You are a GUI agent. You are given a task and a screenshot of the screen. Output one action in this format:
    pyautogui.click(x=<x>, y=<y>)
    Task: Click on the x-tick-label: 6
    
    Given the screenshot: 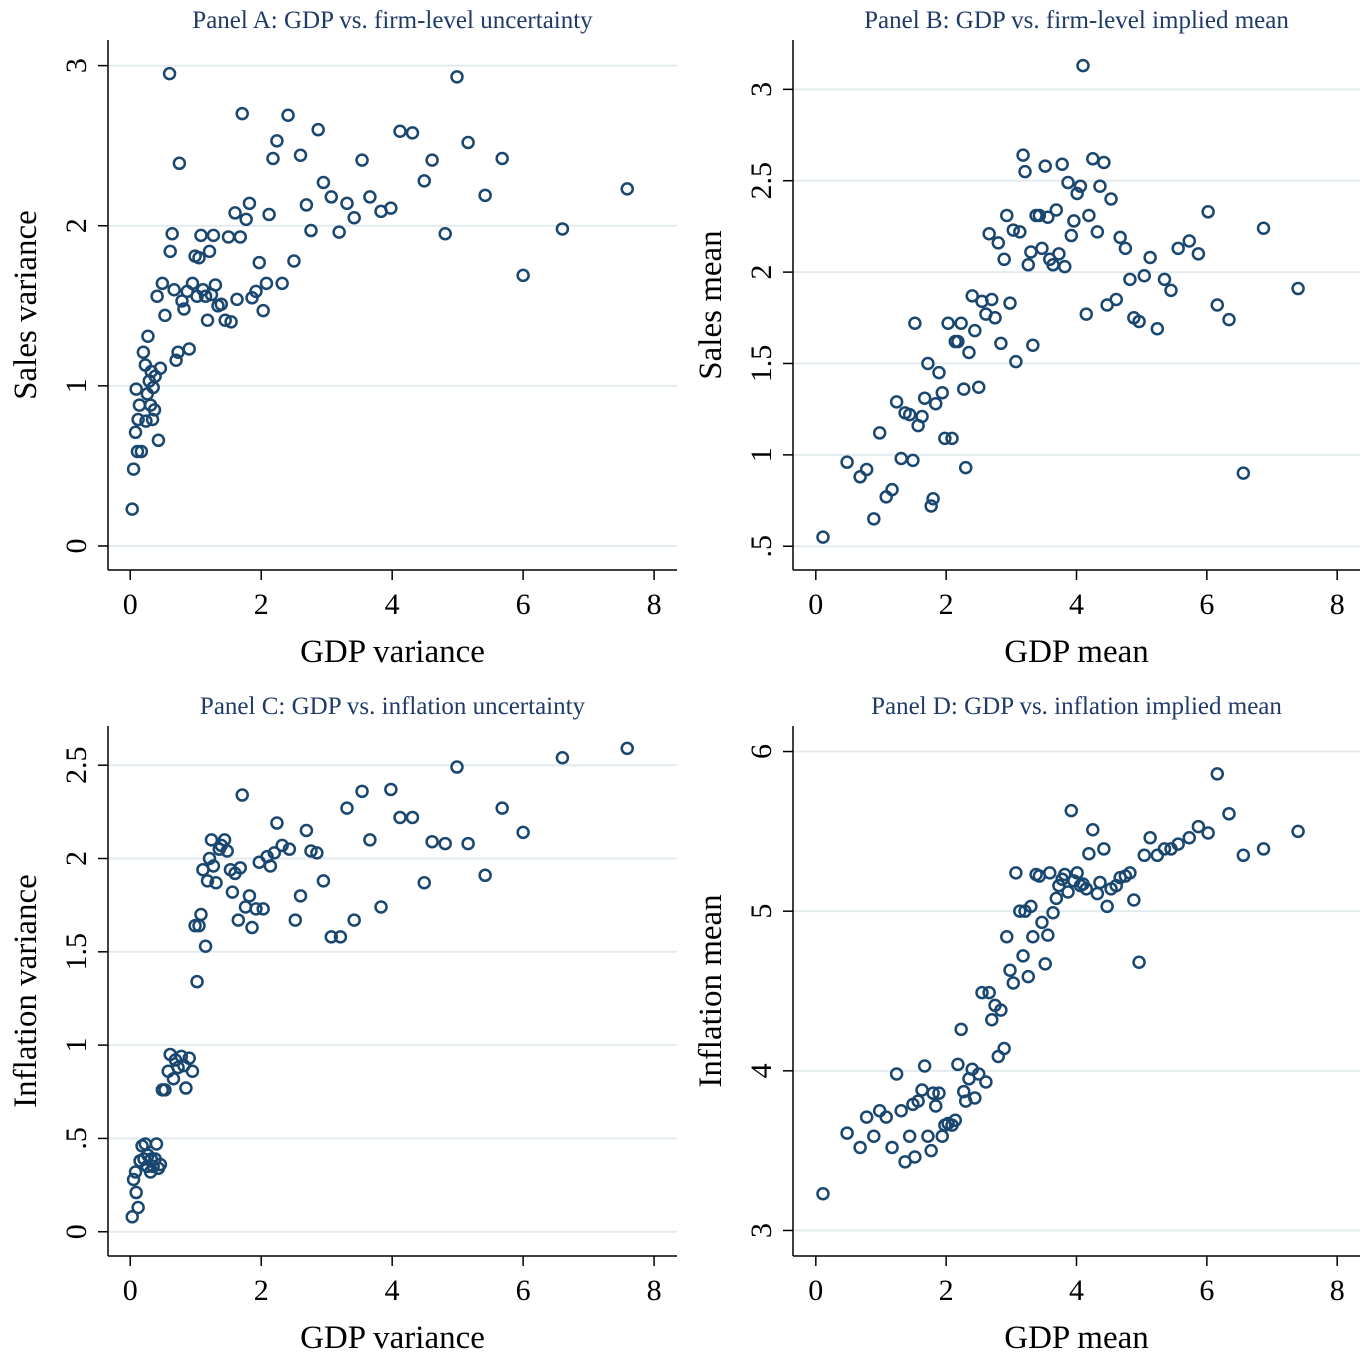 What is the action you would take?
    pyautogui.click(x=1206, y=604)
    